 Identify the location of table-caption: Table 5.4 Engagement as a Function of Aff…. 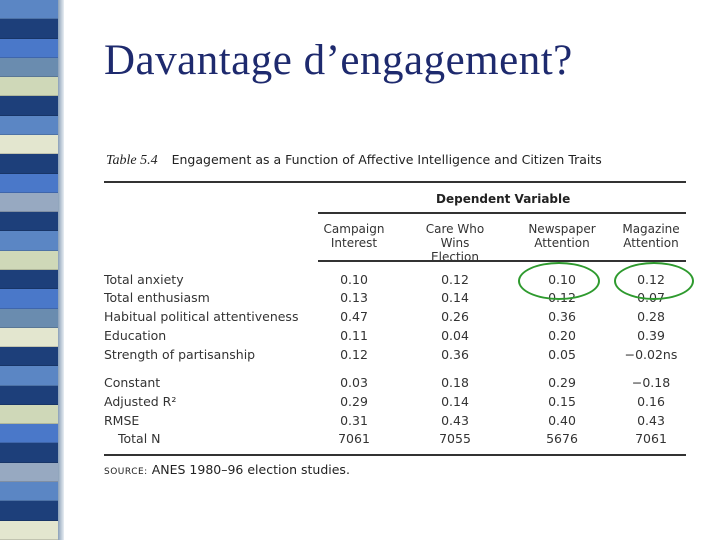
(398, 160).